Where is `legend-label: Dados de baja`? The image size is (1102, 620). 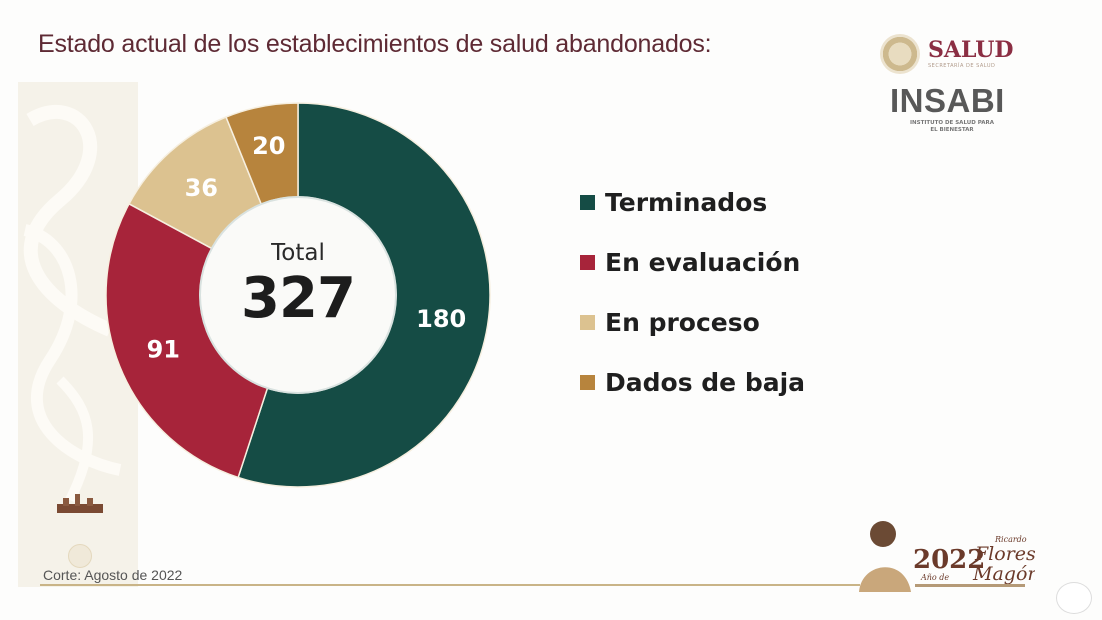 legend-label: Dados de baja is located at coordinates (705, 382).